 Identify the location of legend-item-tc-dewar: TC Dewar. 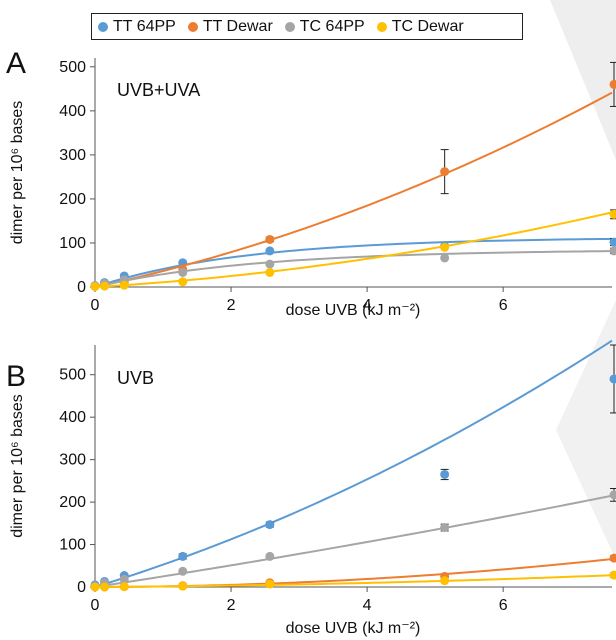
(420, 26).